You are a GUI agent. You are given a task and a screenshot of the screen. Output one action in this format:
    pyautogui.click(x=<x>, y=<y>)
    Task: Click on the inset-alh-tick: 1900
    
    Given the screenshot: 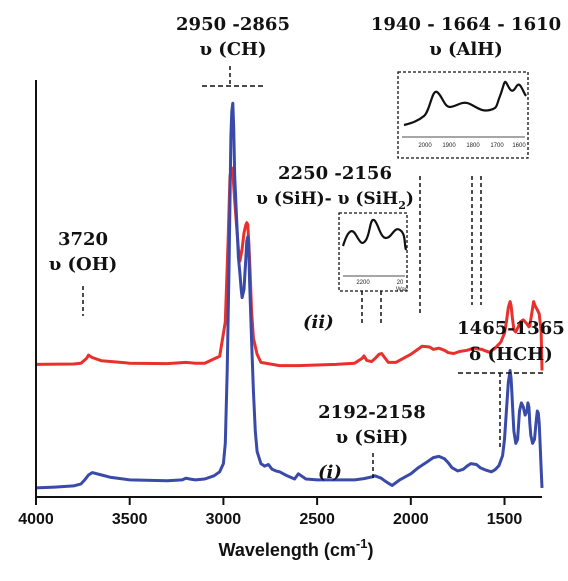 What is the action you would take?
    pyautogui.click(x=449, y=146)
    